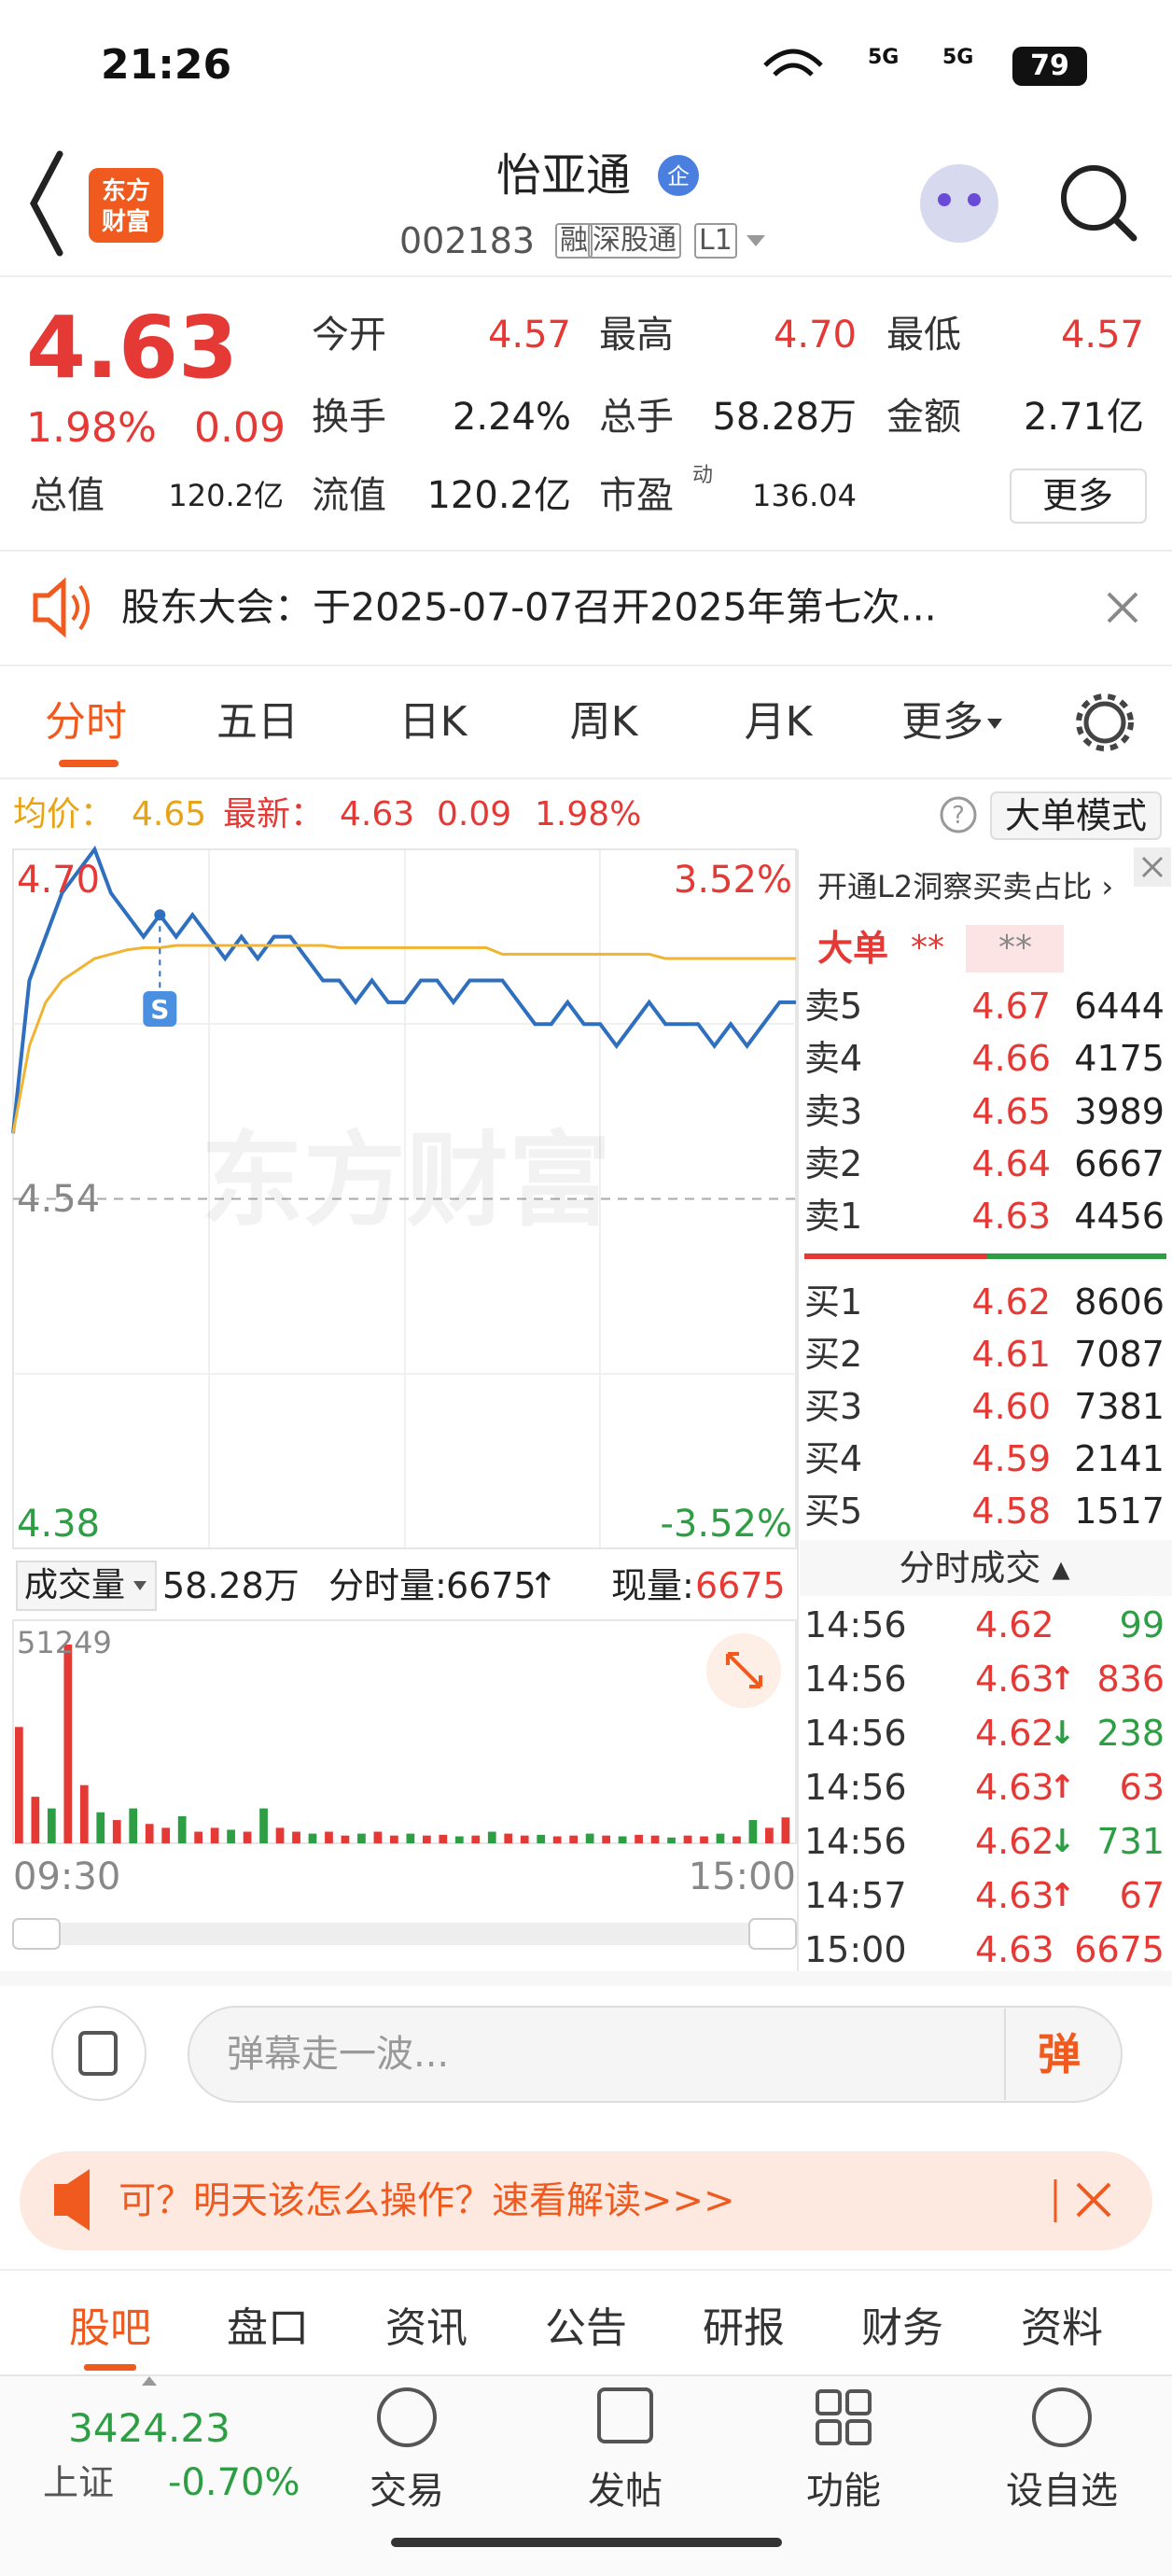 Image resolution: width=1172 pixels, height=2576 pixels. I want to click on sub-tab: 资讯, so click(426, 2328).